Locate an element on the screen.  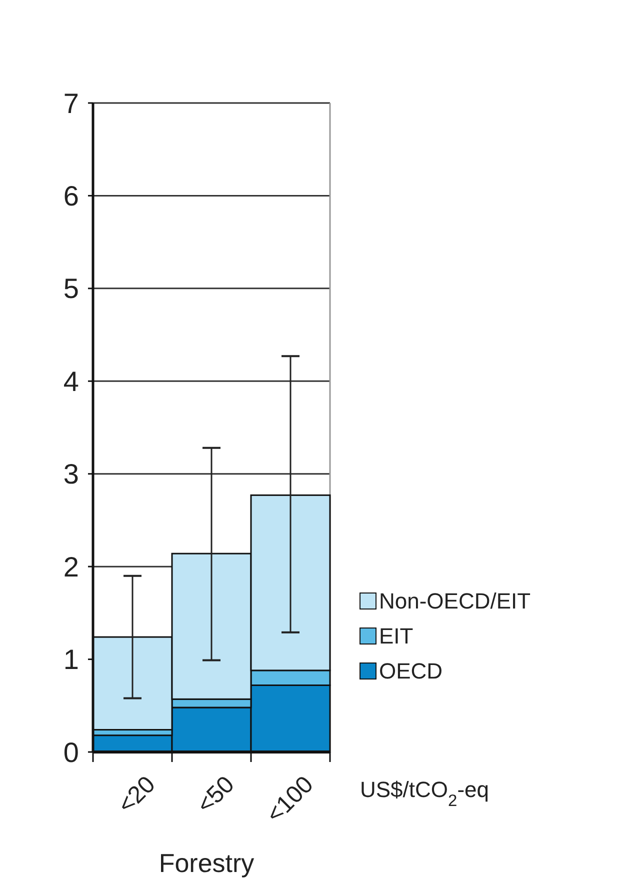
legend-label: OECD is located at coordinates (411, 671).